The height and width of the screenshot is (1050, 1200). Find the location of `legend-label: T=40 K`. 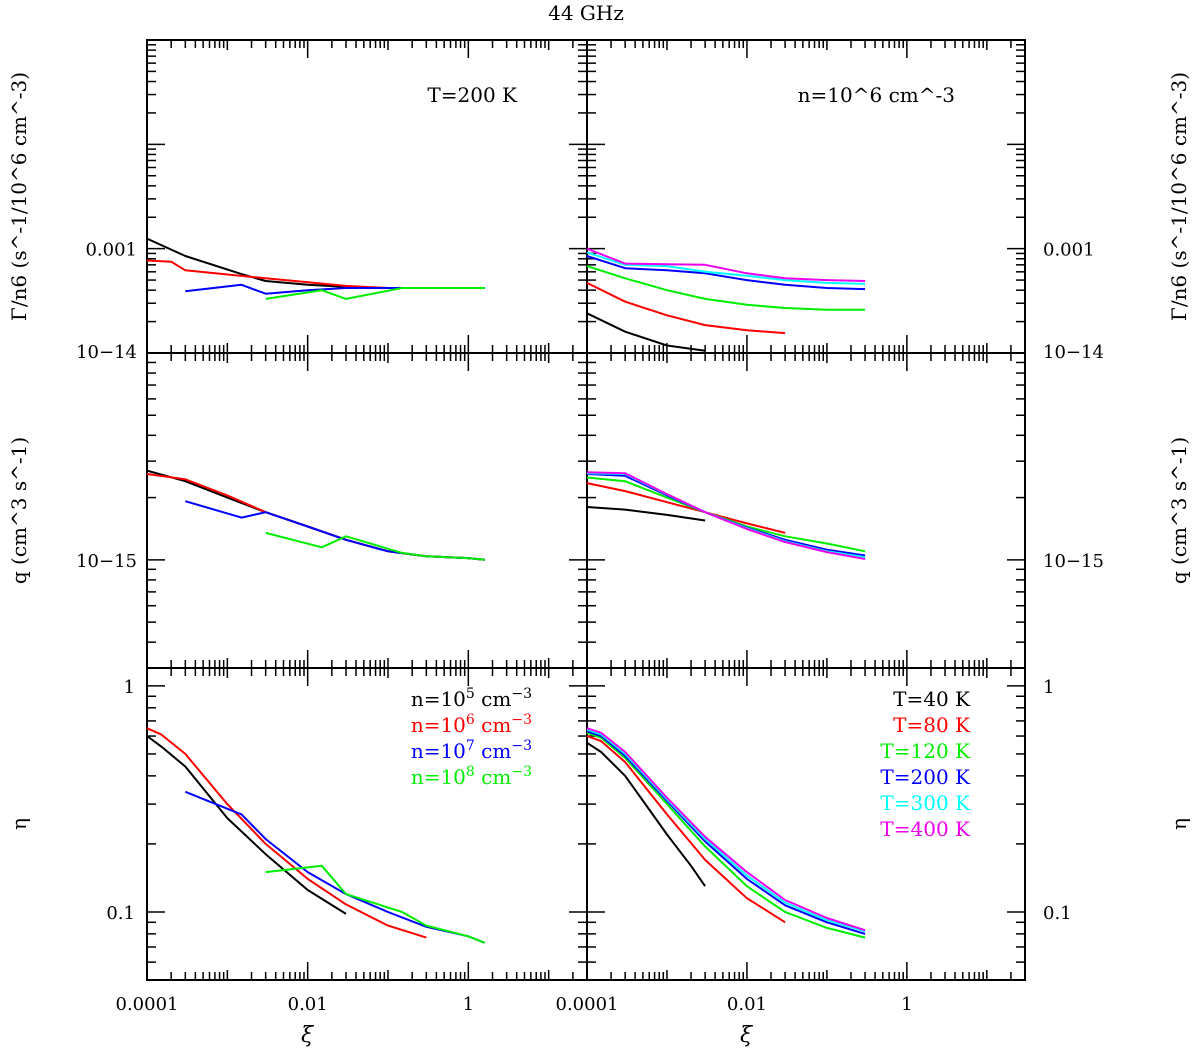

legend-label: T=40 K is located at coordinates (932, 699).